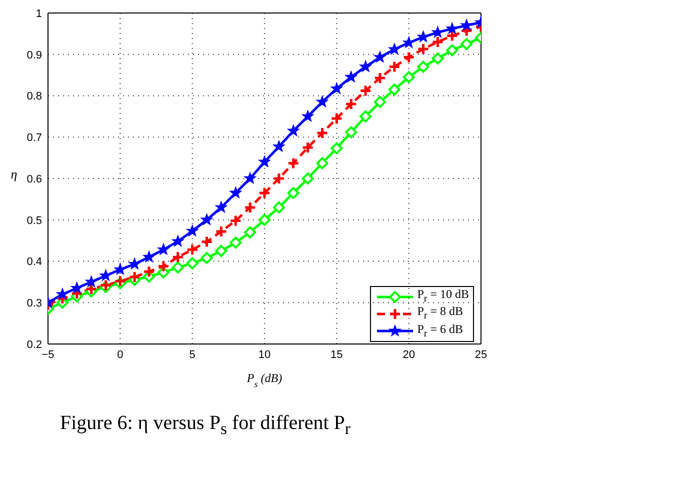 The width and height of the screenshot is (690, 482). What do you see at coordinates (120, 354) in the screenshot?
I see `x-tick-label: 0` at bounding box center [120, 354].